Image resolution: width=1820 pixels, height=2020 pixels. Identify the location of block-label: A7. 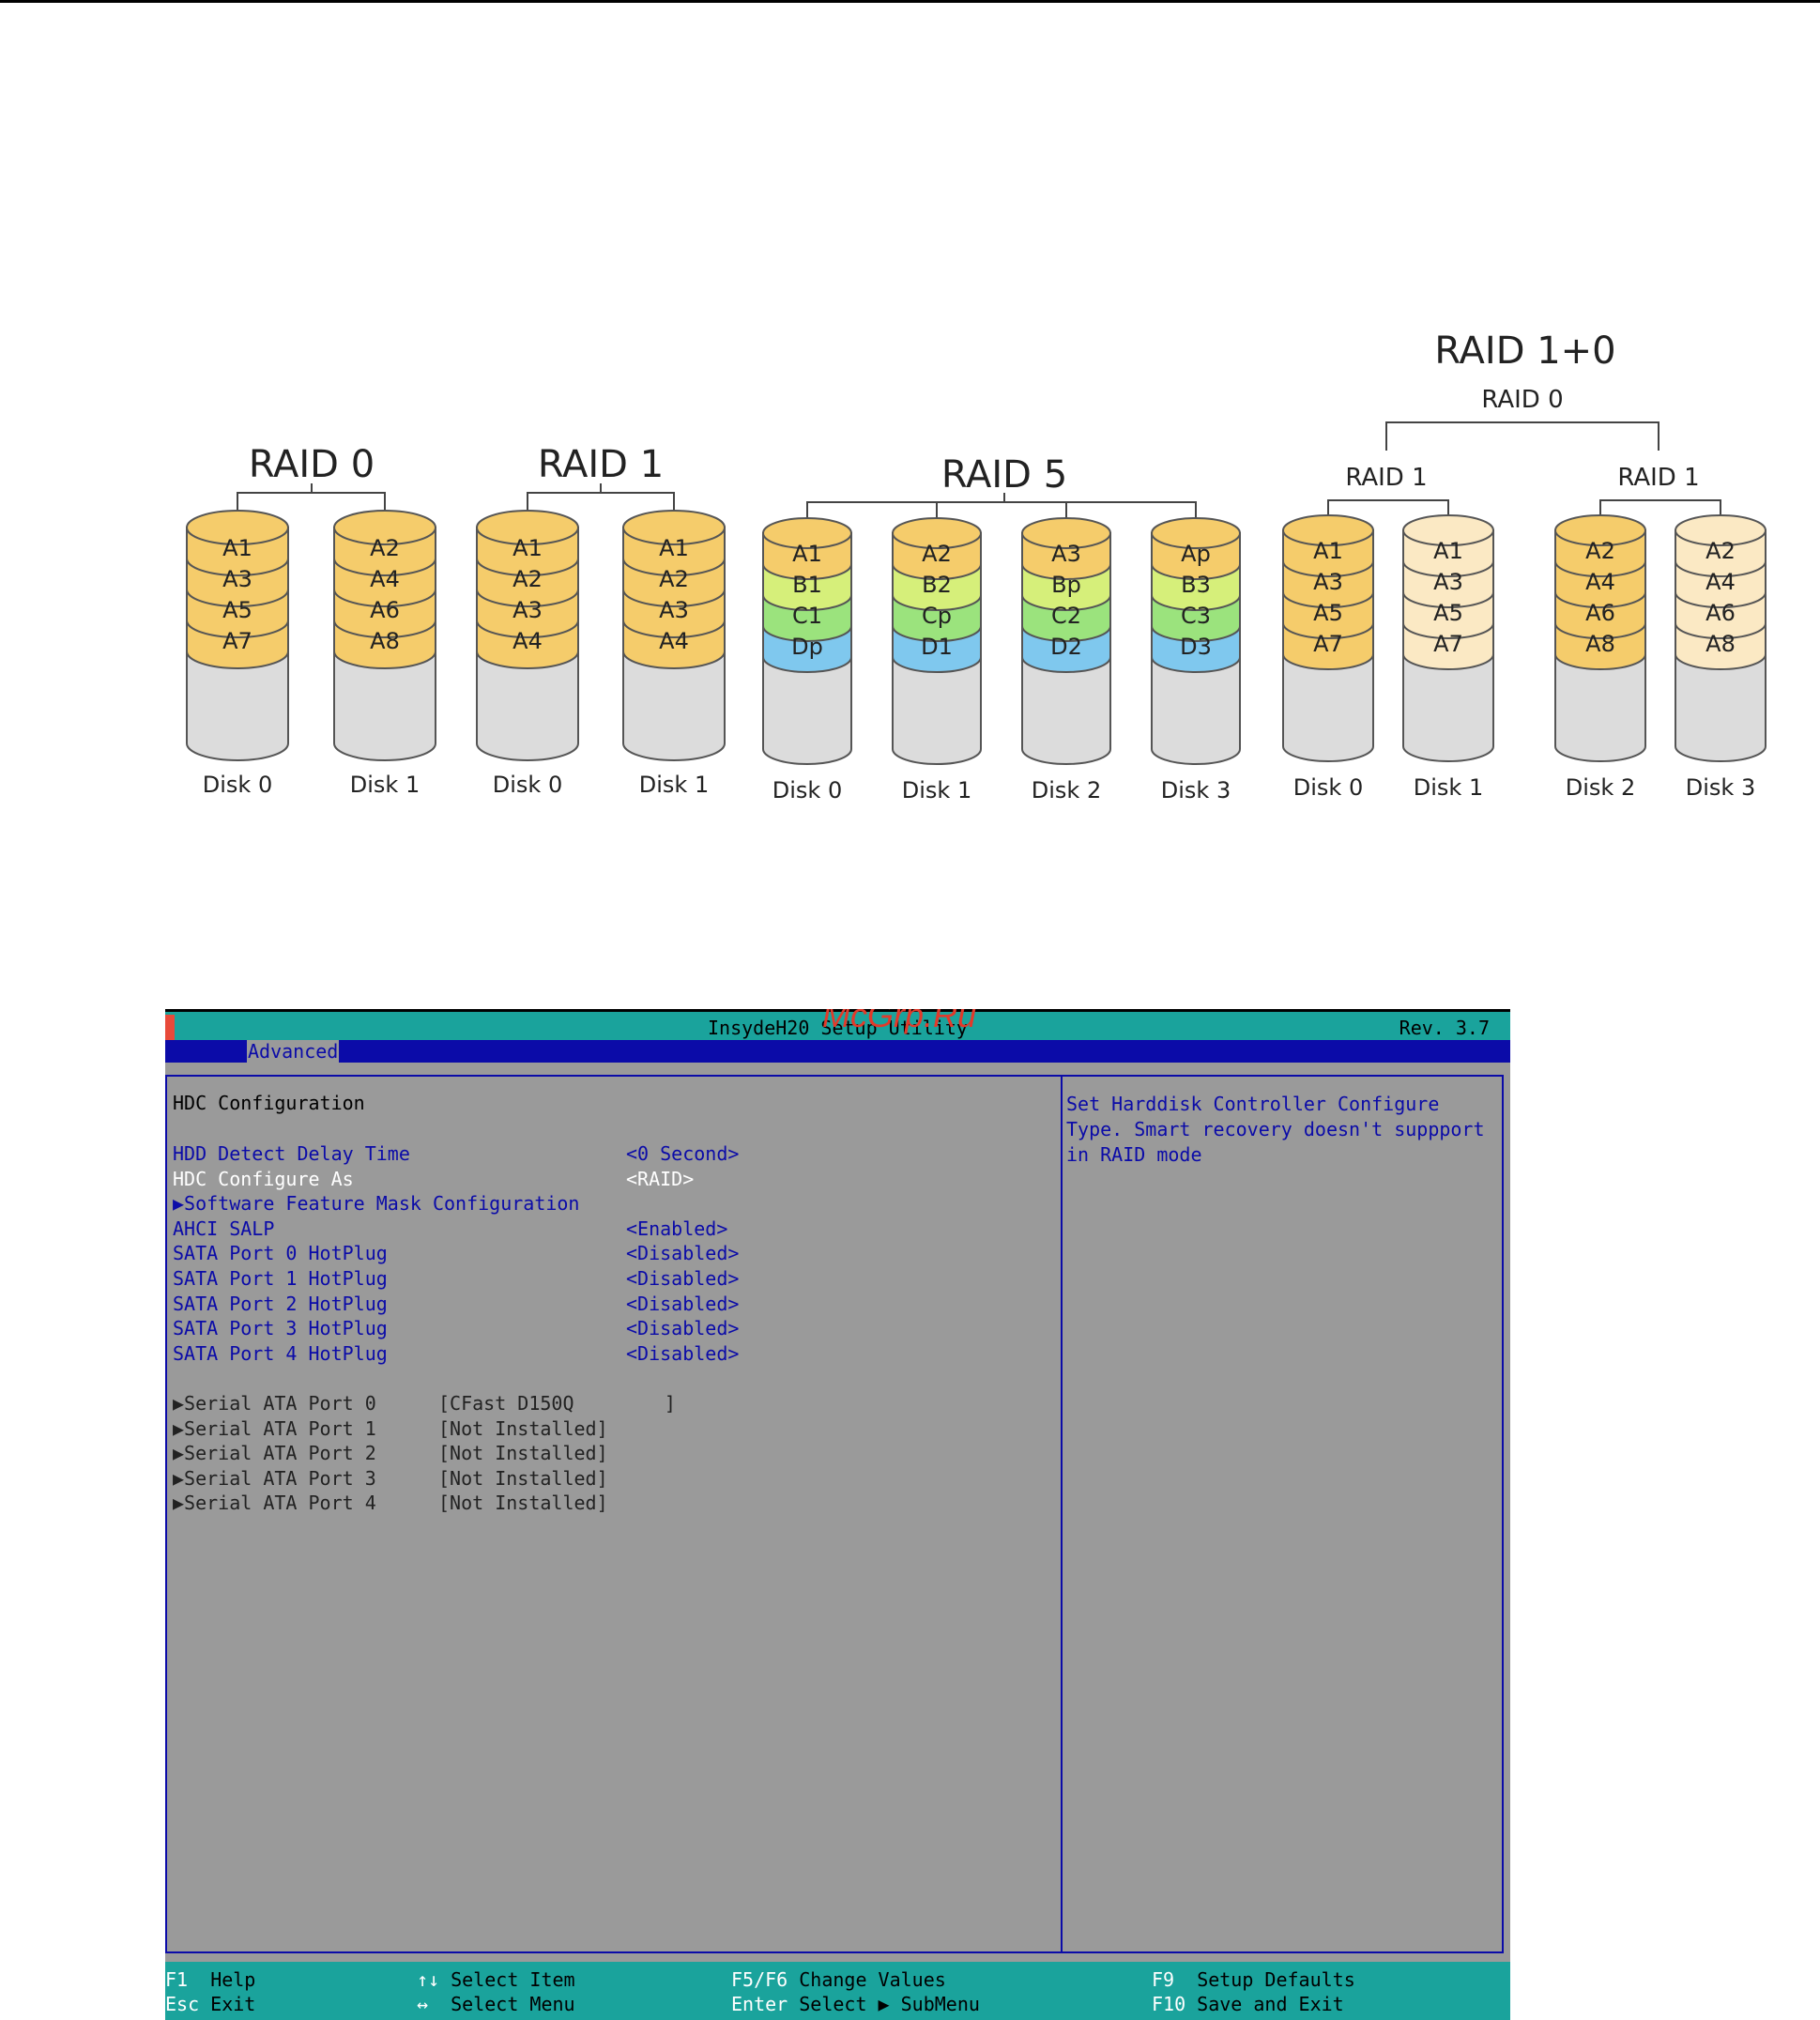
(1448, 644).